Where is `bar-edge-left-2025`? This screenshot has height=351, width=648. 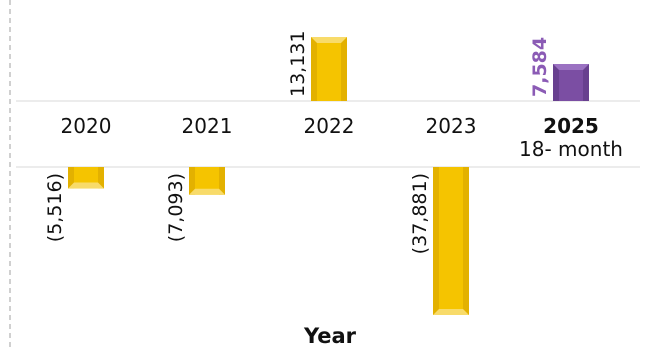
bar-edge-left-2025 is located at coordinates (556, 82).